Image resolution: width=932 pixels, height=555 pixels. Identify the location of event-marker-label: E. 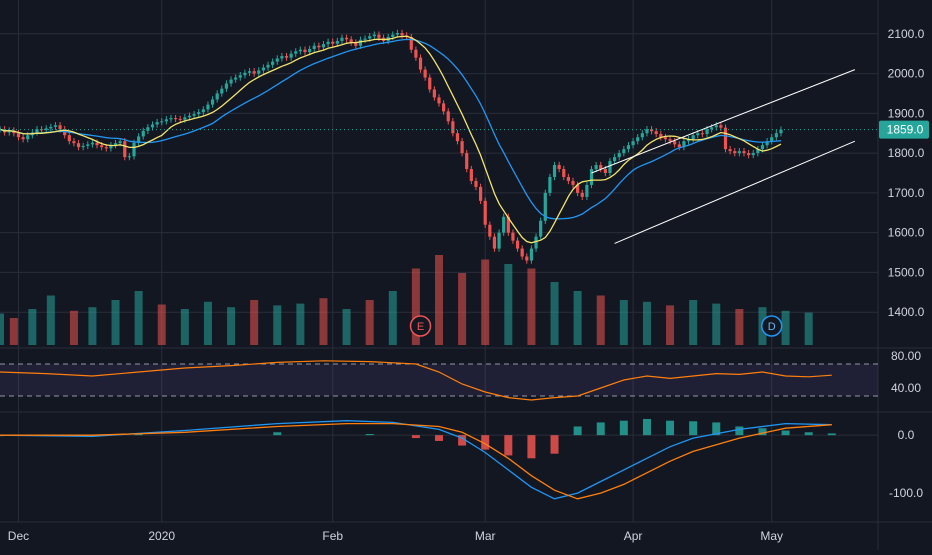
(420, 327).